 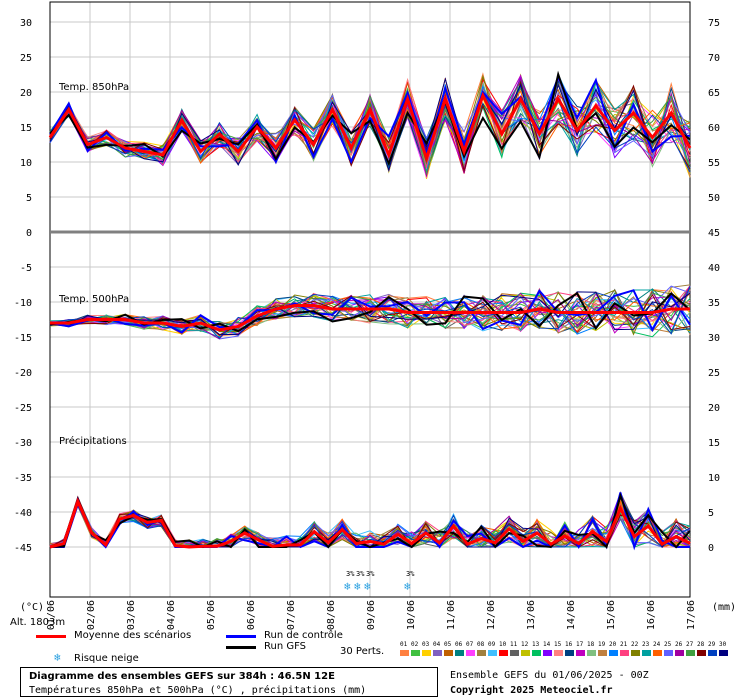 What do you see at coordinates (291, 615) in the screenshot?
I see `x-tick-label: 07/06` at bounding box center [291, 615].